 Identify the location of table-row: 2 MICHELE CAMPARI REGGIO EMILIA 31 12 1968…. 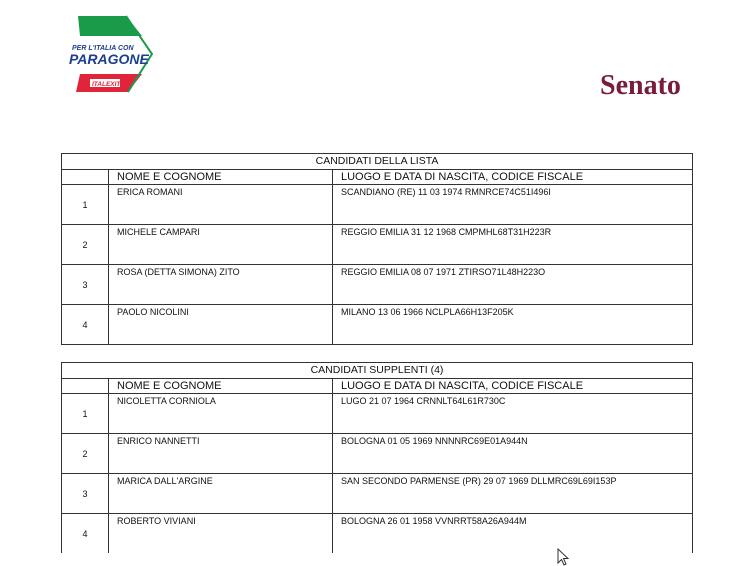
(377, 244).